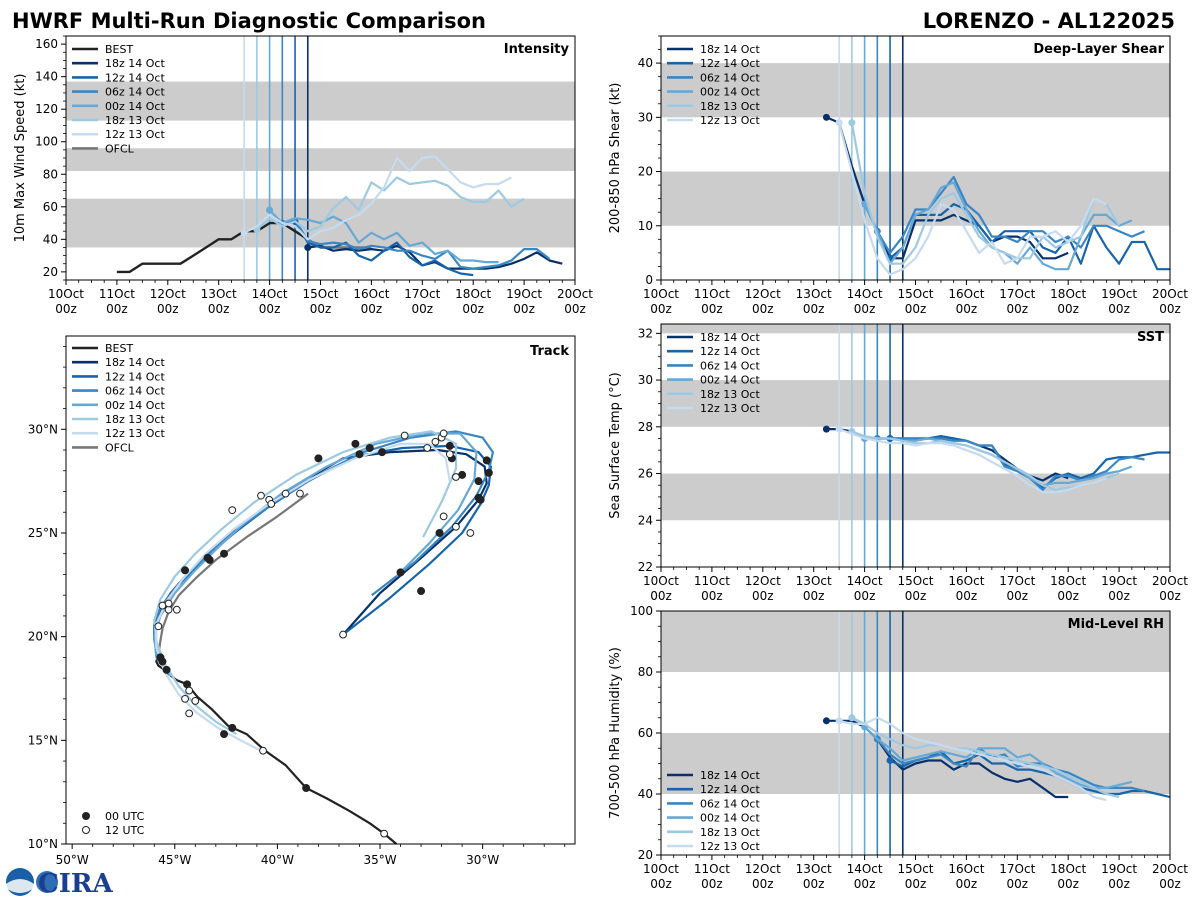 The image size is (1200, 900). Describe the element at coordinates (661, 581) in the screenshot. I see `x-tick-label: 10Oct` at that location.